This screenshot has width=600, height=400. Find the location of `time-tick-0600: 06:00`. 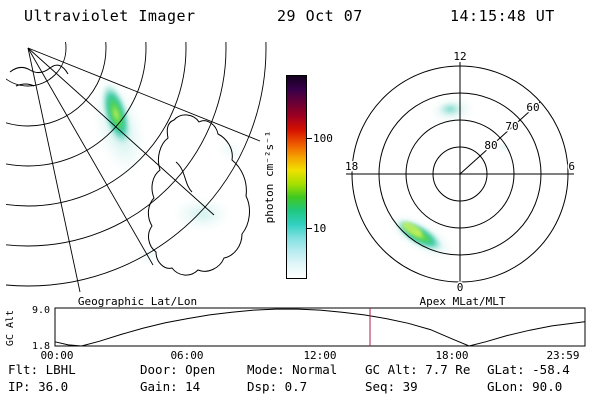

time-tick-0600: 06:00 is located at coordinates (186, 355).